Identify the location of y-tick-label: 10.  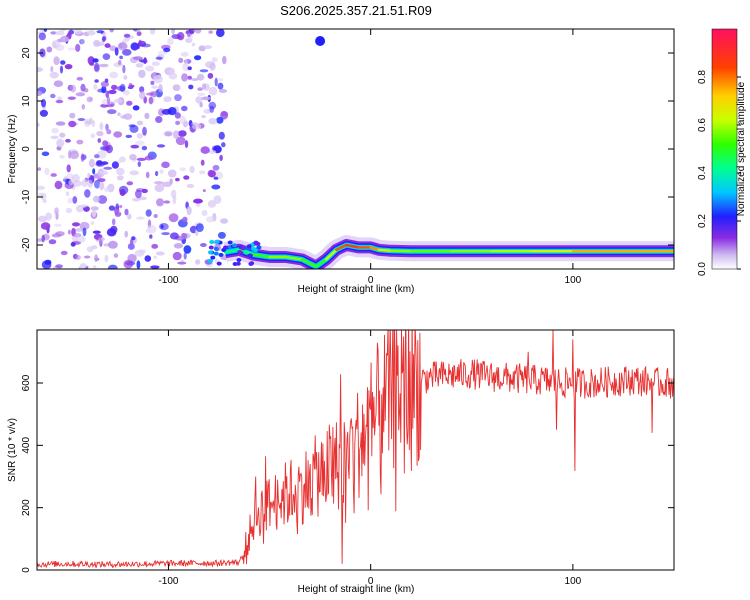
(26, 101).